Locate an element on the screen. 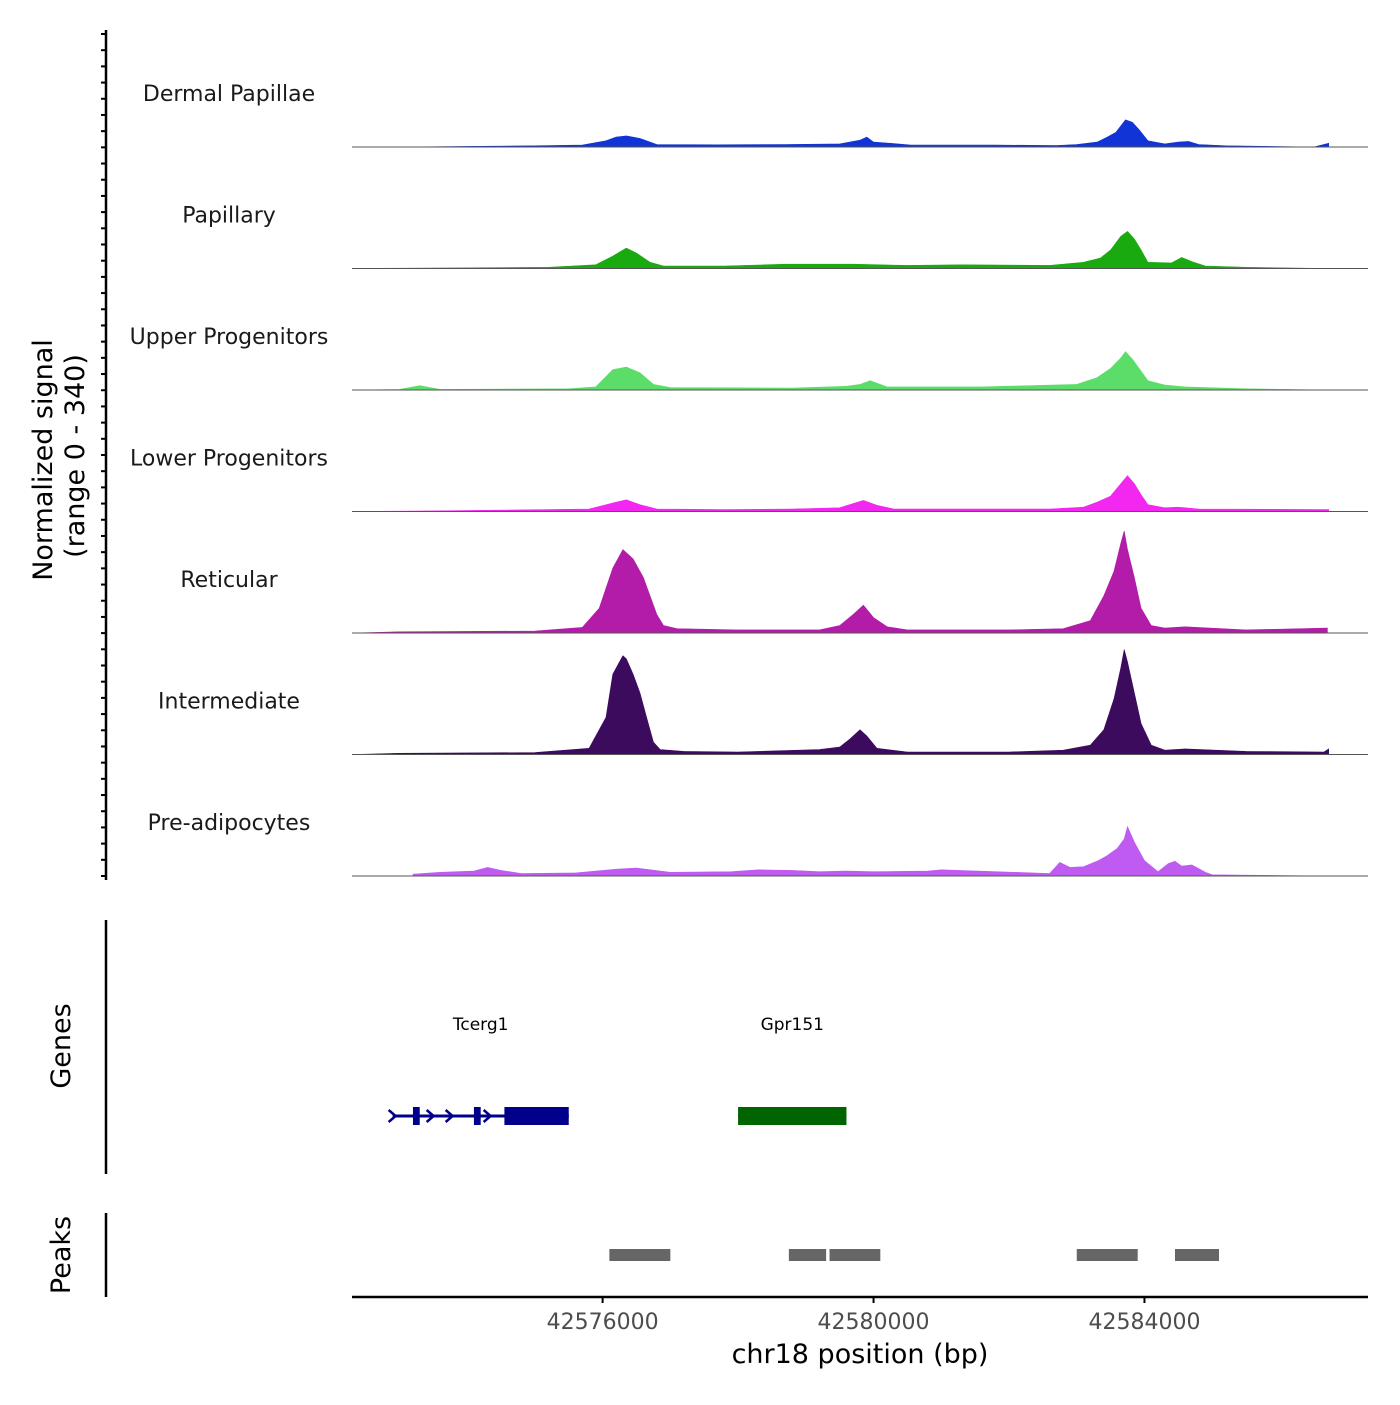 The height and width of the screenshot is (1405, 1400). track-6: Intermediate is located at coordinates (763, 702).